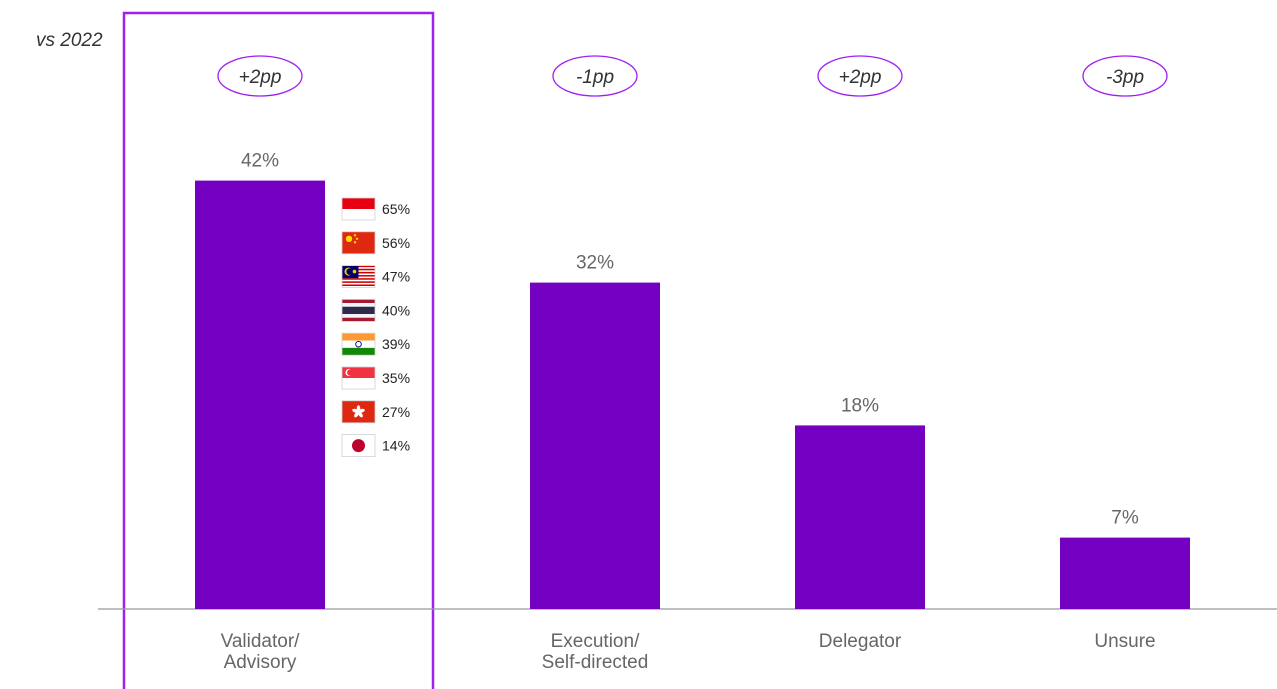 The width and height of the screenshot is (1277, 689). I want to click on change-label: -3pp, so click(1125, 77).